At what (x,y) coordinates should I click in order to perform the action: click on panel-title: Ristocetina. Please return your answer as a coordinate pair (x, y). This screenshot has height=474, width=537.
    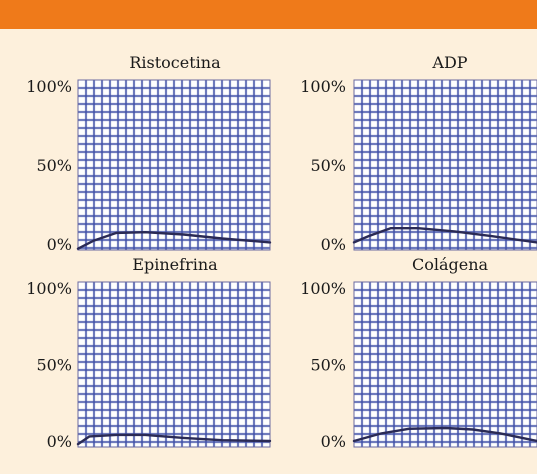
    Looking at the image, I should click on (175, 62).